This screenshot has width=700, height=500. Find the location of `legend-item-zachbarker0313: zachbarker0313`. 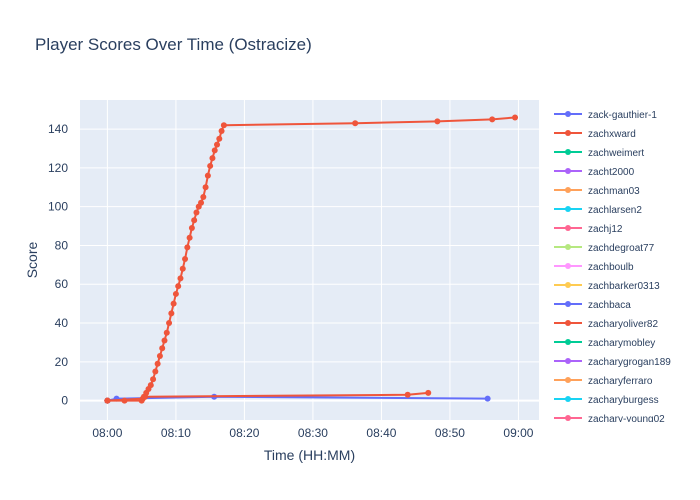

legend-item-zachbarker0313: zachbarker0313 is located at coordinates (607, 286).